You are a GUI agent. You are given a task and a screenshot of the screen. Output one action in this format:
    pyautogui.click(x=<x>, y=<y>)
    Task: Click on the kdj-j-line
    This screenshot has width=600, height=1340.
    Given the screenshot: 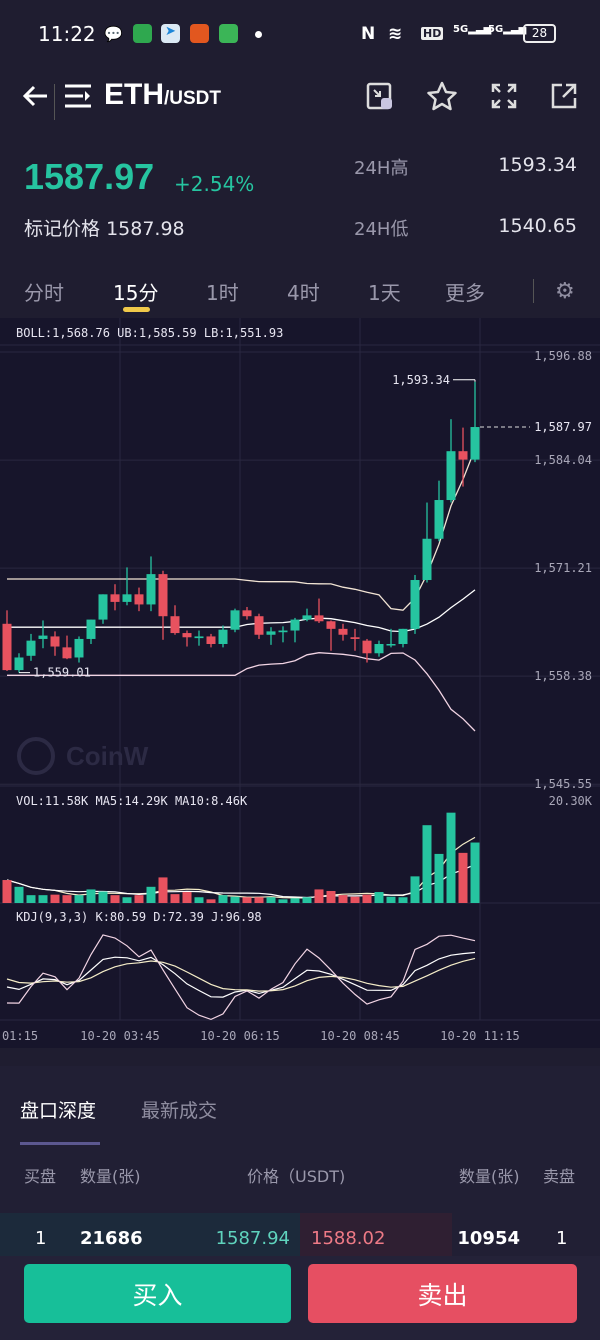 What is the action you would take?
    pyautogui.click(x=241, y=977)
    